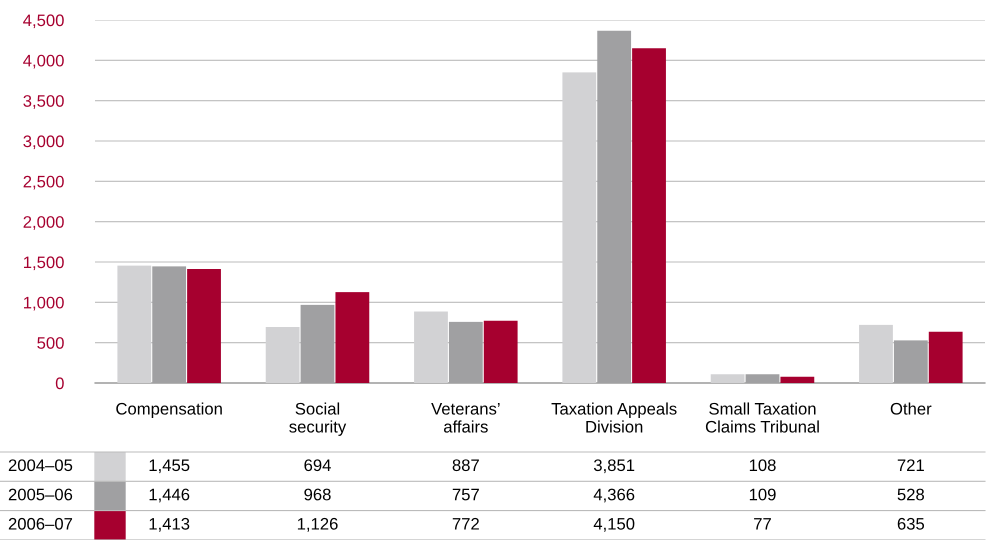 This screenshot has width=988, height=540. What do you see at coordinates (43, 102) in the screenshot?
I see `y-tick-label: 3,500` at bounding box center [43, 102].